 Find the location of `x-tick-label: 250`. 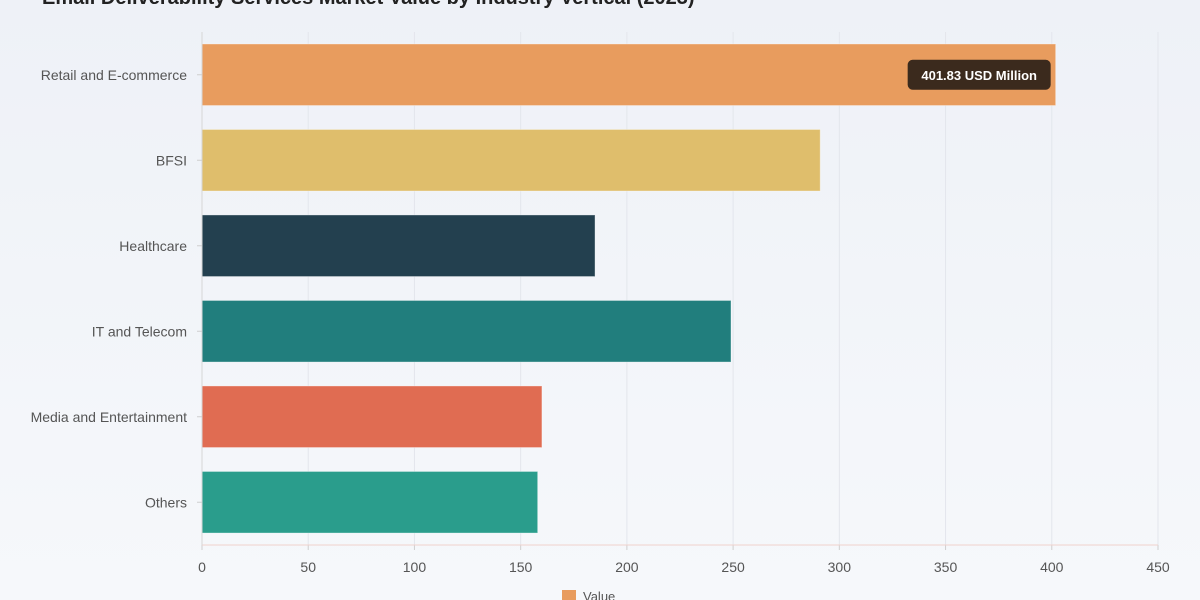

x-tick-label: 250 is located at coordinates (733, 567).